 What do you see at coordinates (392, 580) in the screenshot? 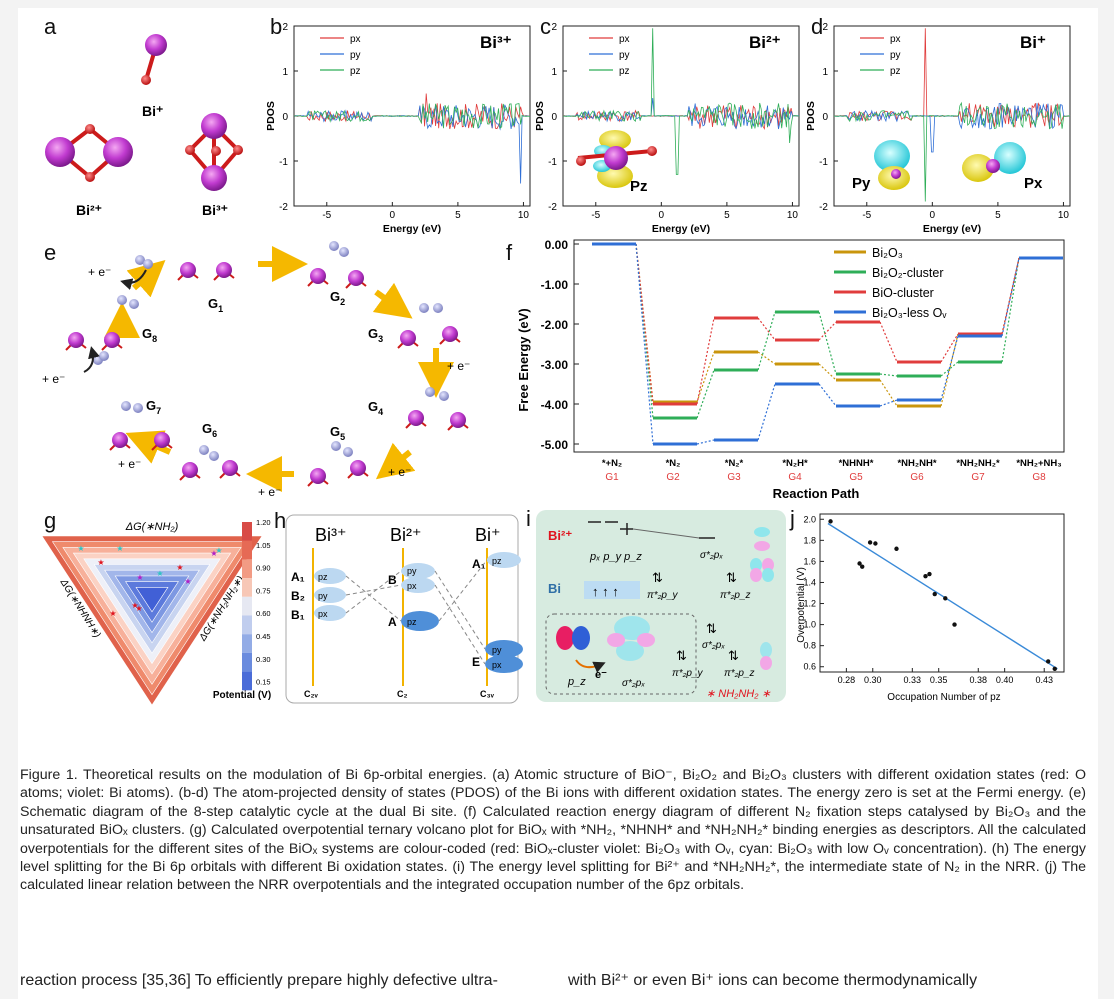
I see `h-level-B: B` at bounding box center [392, 580].